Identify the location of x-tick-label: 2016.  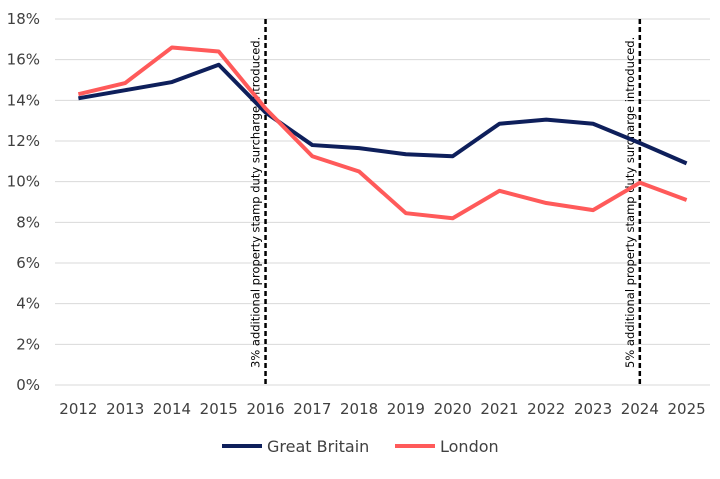
(265, 409).